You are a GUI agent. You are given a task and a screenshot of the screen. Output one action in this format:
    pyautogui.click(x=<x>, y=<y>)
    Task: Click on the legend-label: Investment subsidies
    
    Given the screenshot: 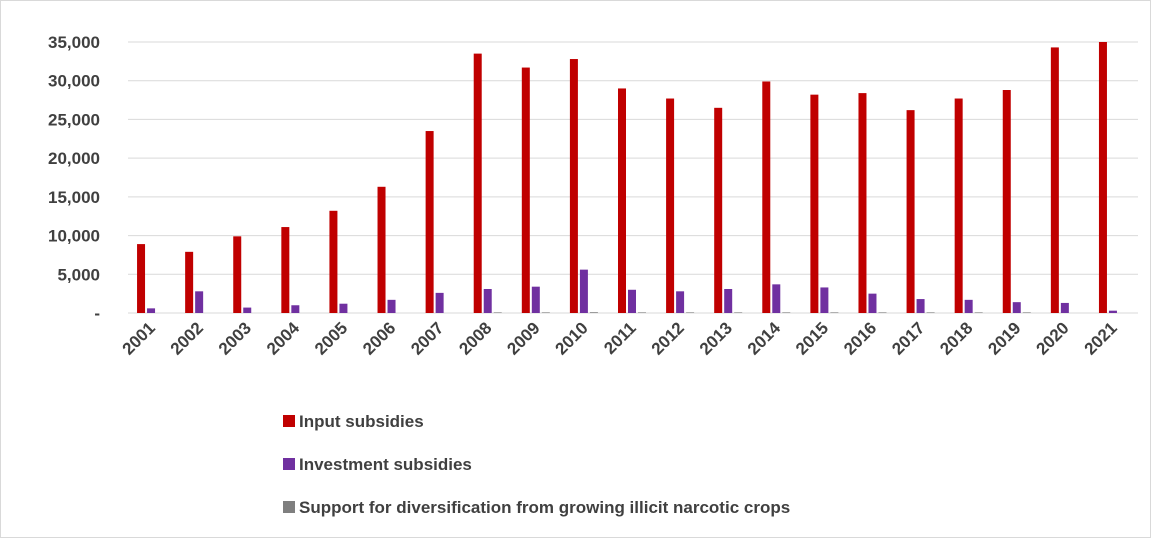 What is the action you would take?
    pyautogui.click(x=385, y=464)
    